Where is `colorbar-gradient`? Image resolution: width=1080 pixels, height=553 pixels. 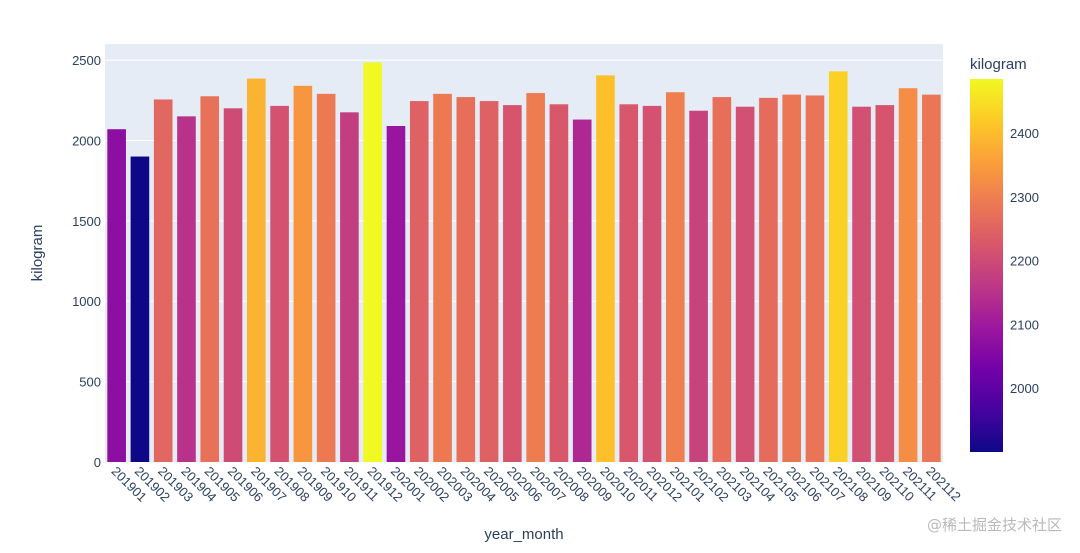 colorbar-gradient is located at coordinates (986, 265).